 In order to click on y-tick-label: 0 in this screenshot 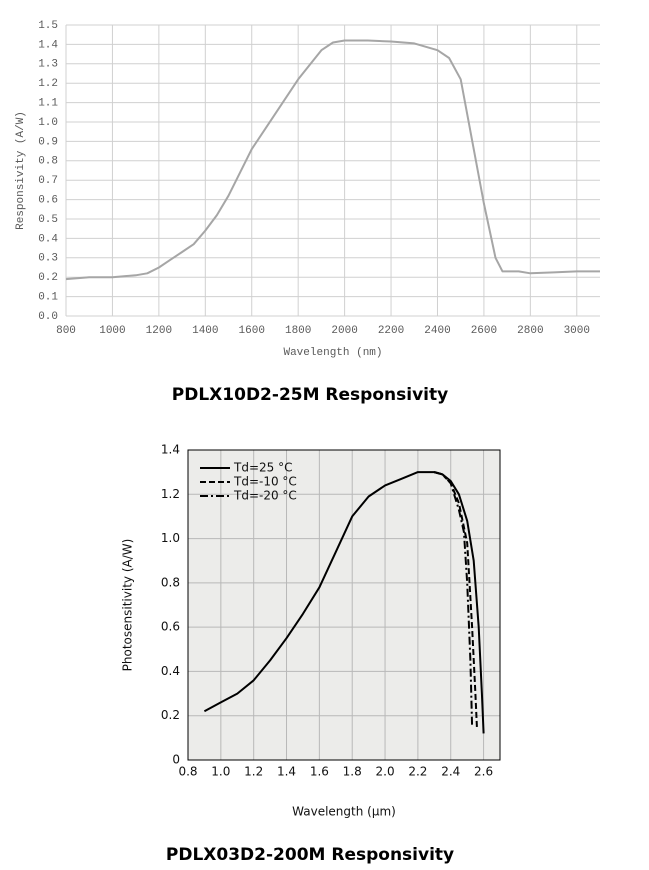, I will do `click(176, 760)`.